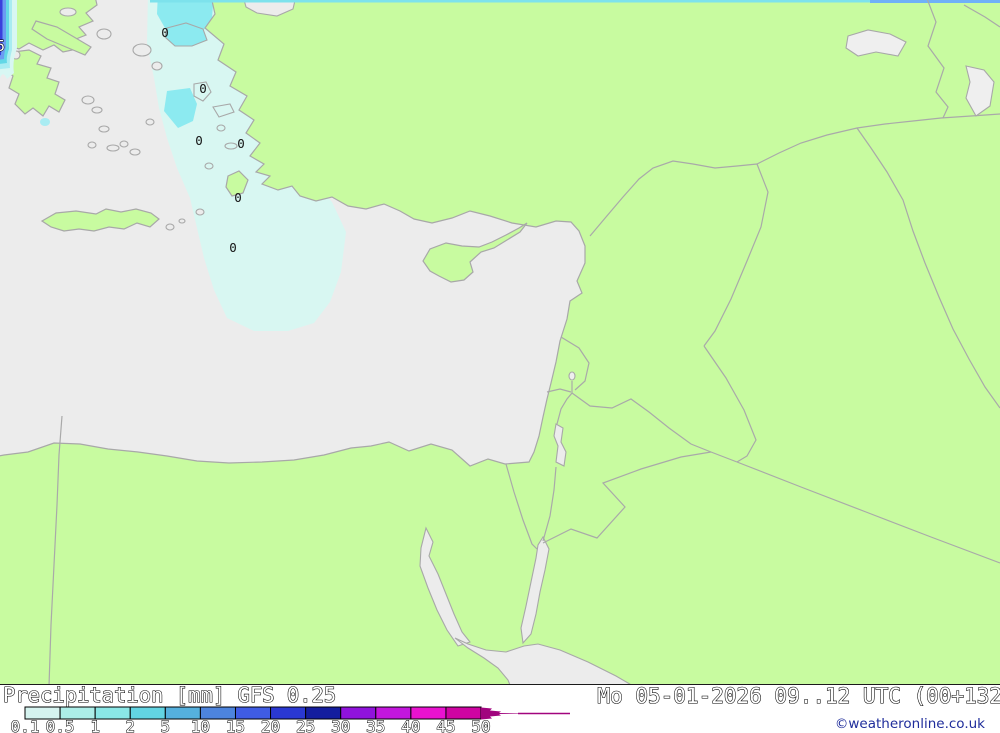  I want to click on contour-edge-label: 5, so click(2, 46).